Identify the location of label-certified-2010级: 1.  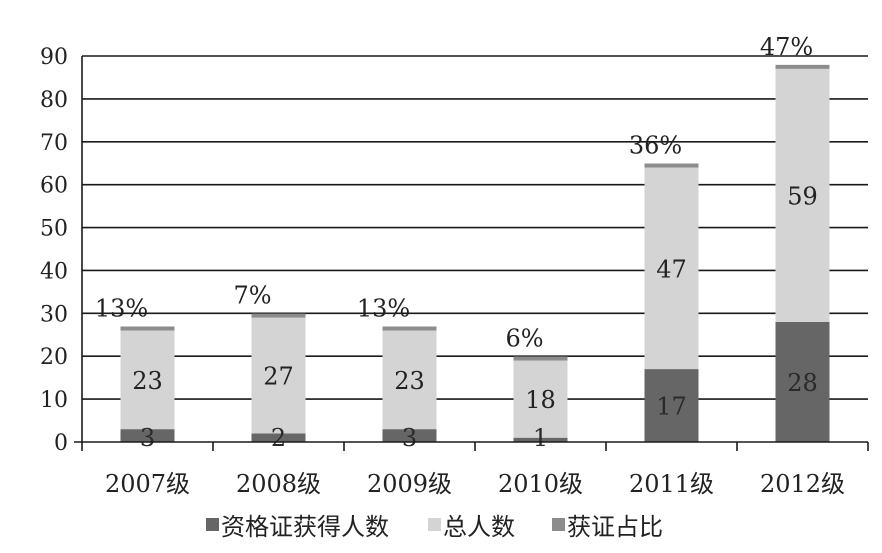
(540, 438).